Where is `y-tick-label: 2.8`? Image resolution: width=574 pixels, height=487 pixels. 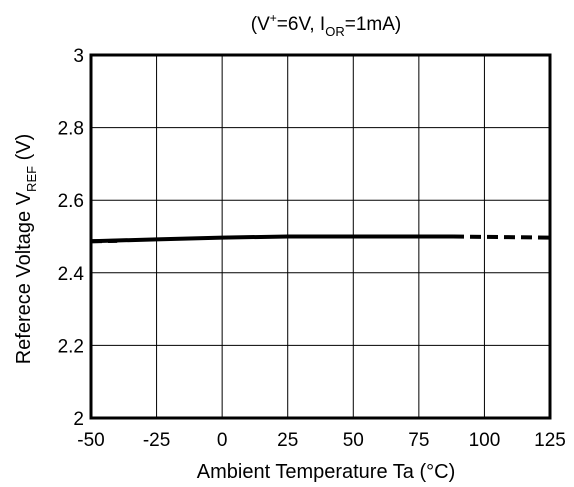 y-tick-label: 2.8 is located at coordinates (71, 129).